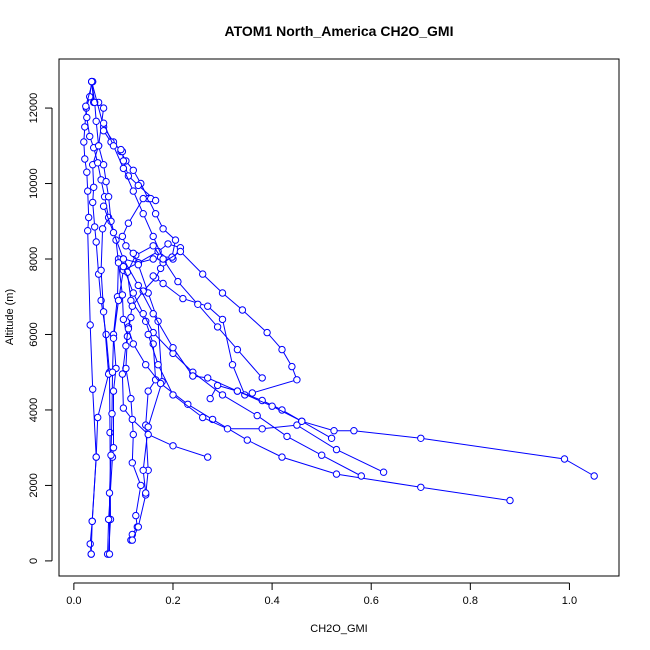 This screenshot has height=650, width=650. What do you see at coordinates (34, 410) in the screenshot?
I see `y-tick-label: 4000` at bounding box center [34, 410].